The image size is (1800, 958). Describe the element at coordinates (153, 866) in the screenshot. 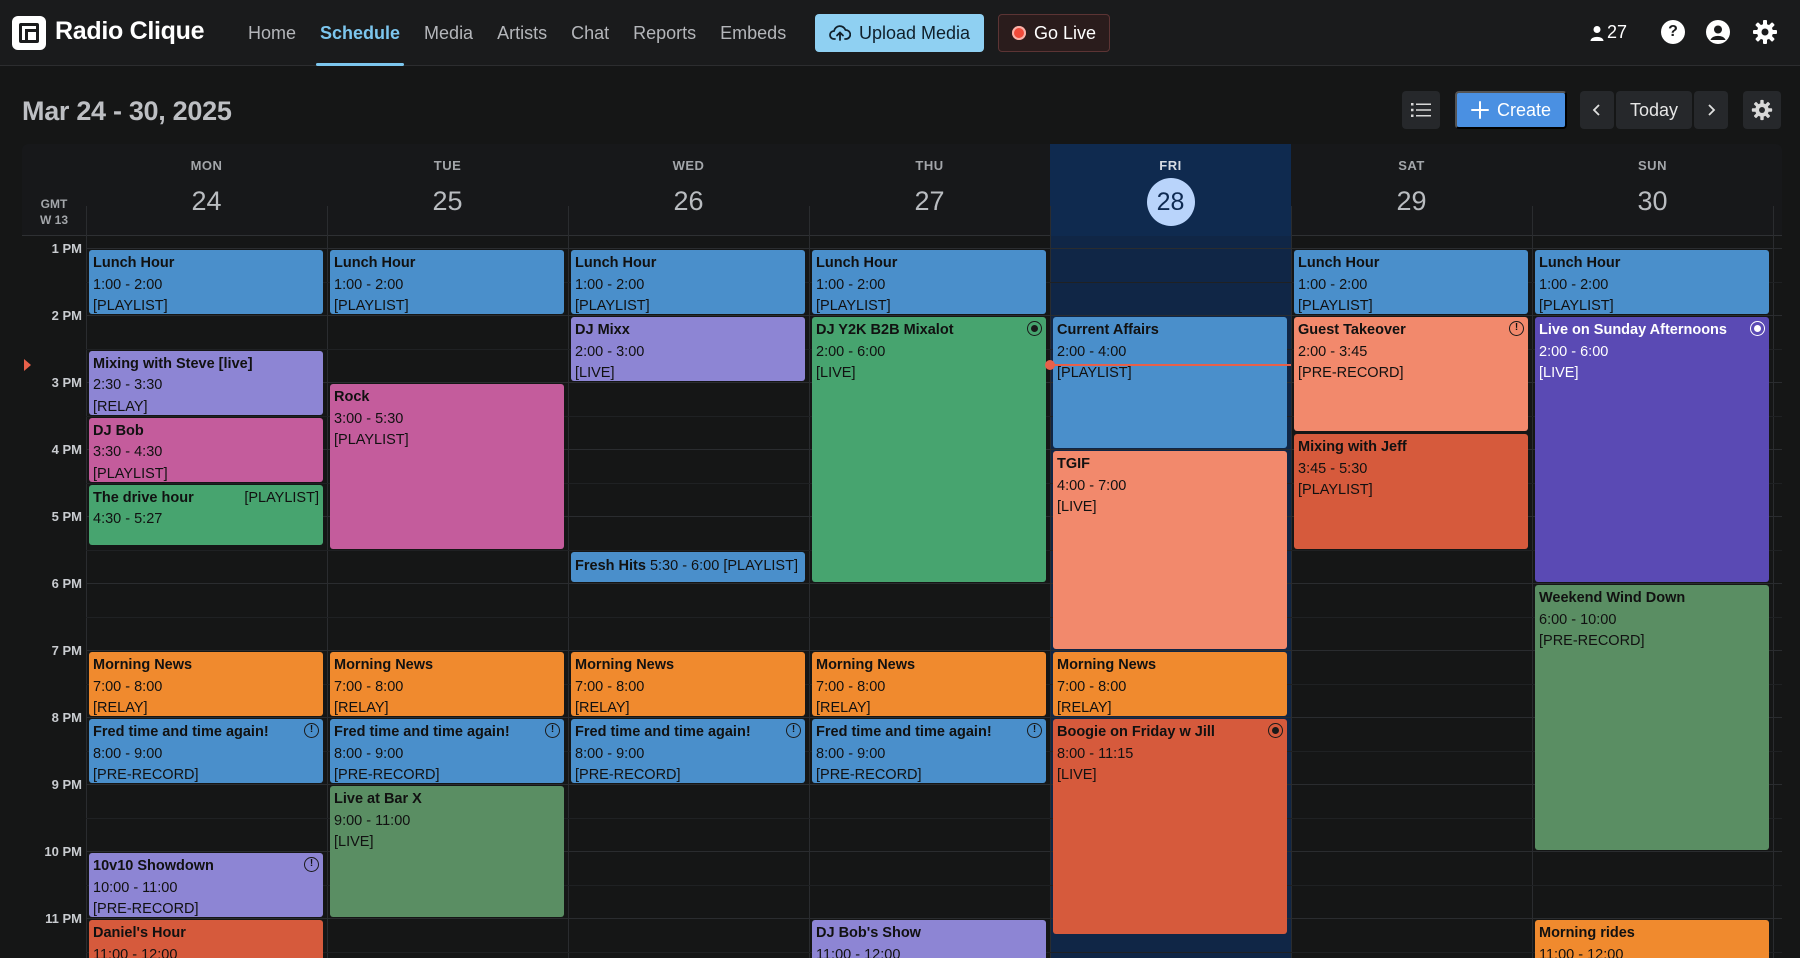

I see `event-title: 10v10 Showdown` at that location.